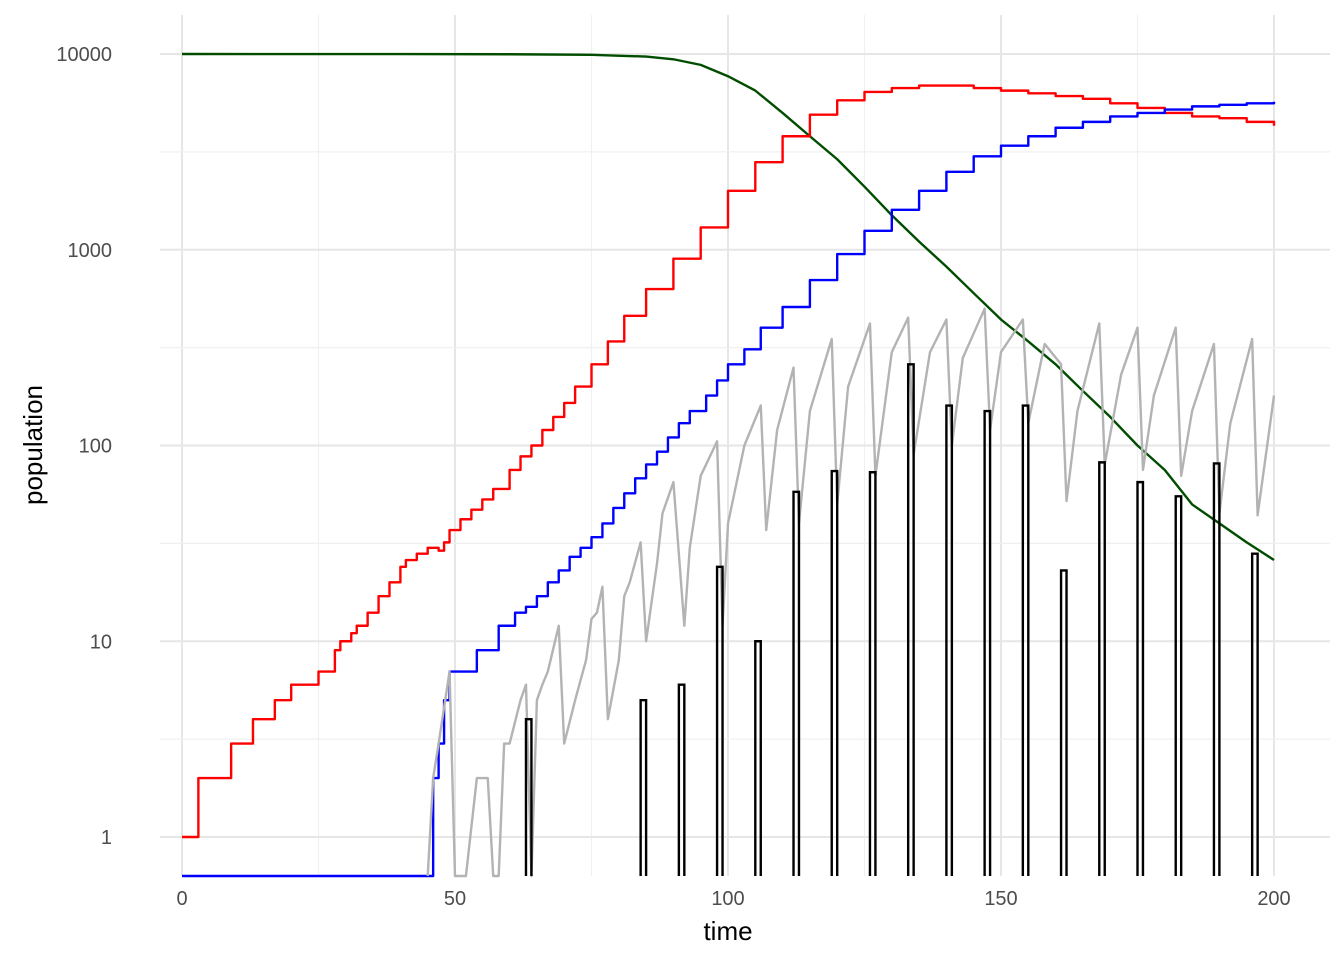  What do you see at coordinates (181, 899) in the screenshot?
I see `x-tick-label: 0` at bounding box center [181, 899].